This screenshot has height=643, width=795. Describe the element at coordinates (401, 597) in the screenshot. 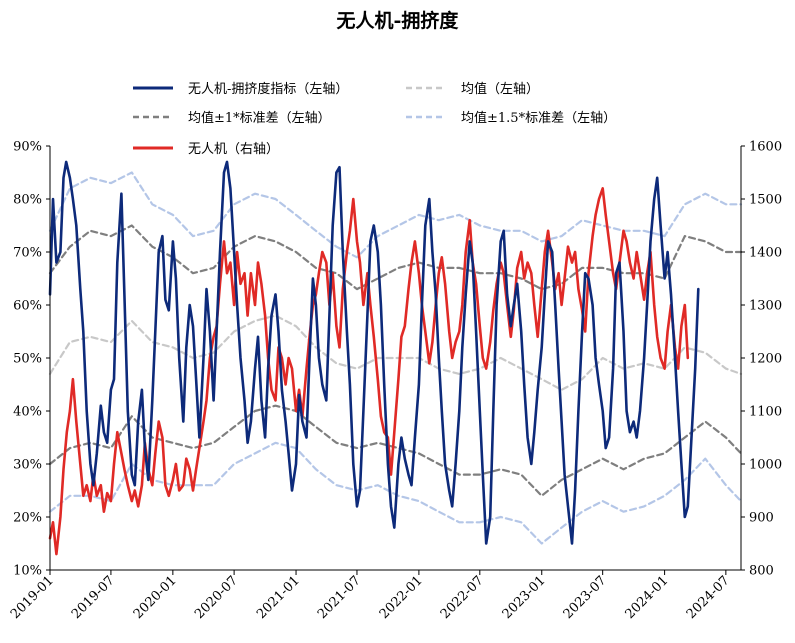

I see `x-tick-label: 2022-01` at that location.